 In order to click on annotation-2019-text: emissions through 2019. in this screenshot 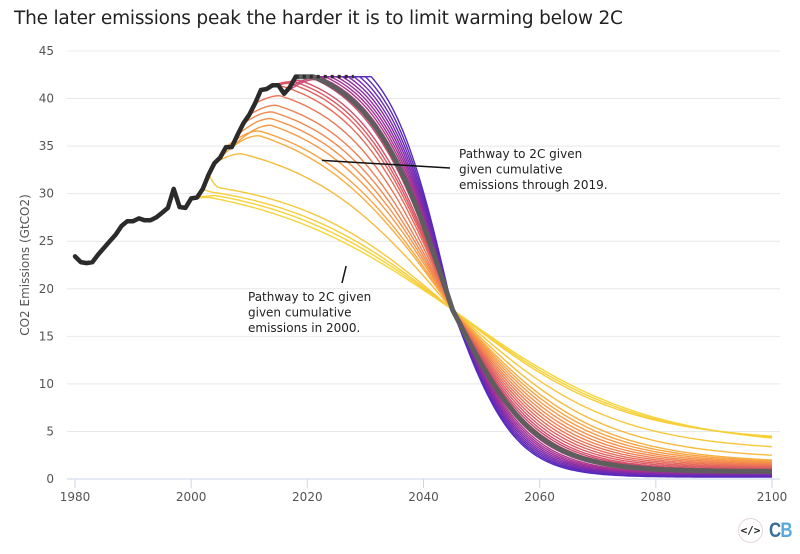, I will do `click(533, 185)`.